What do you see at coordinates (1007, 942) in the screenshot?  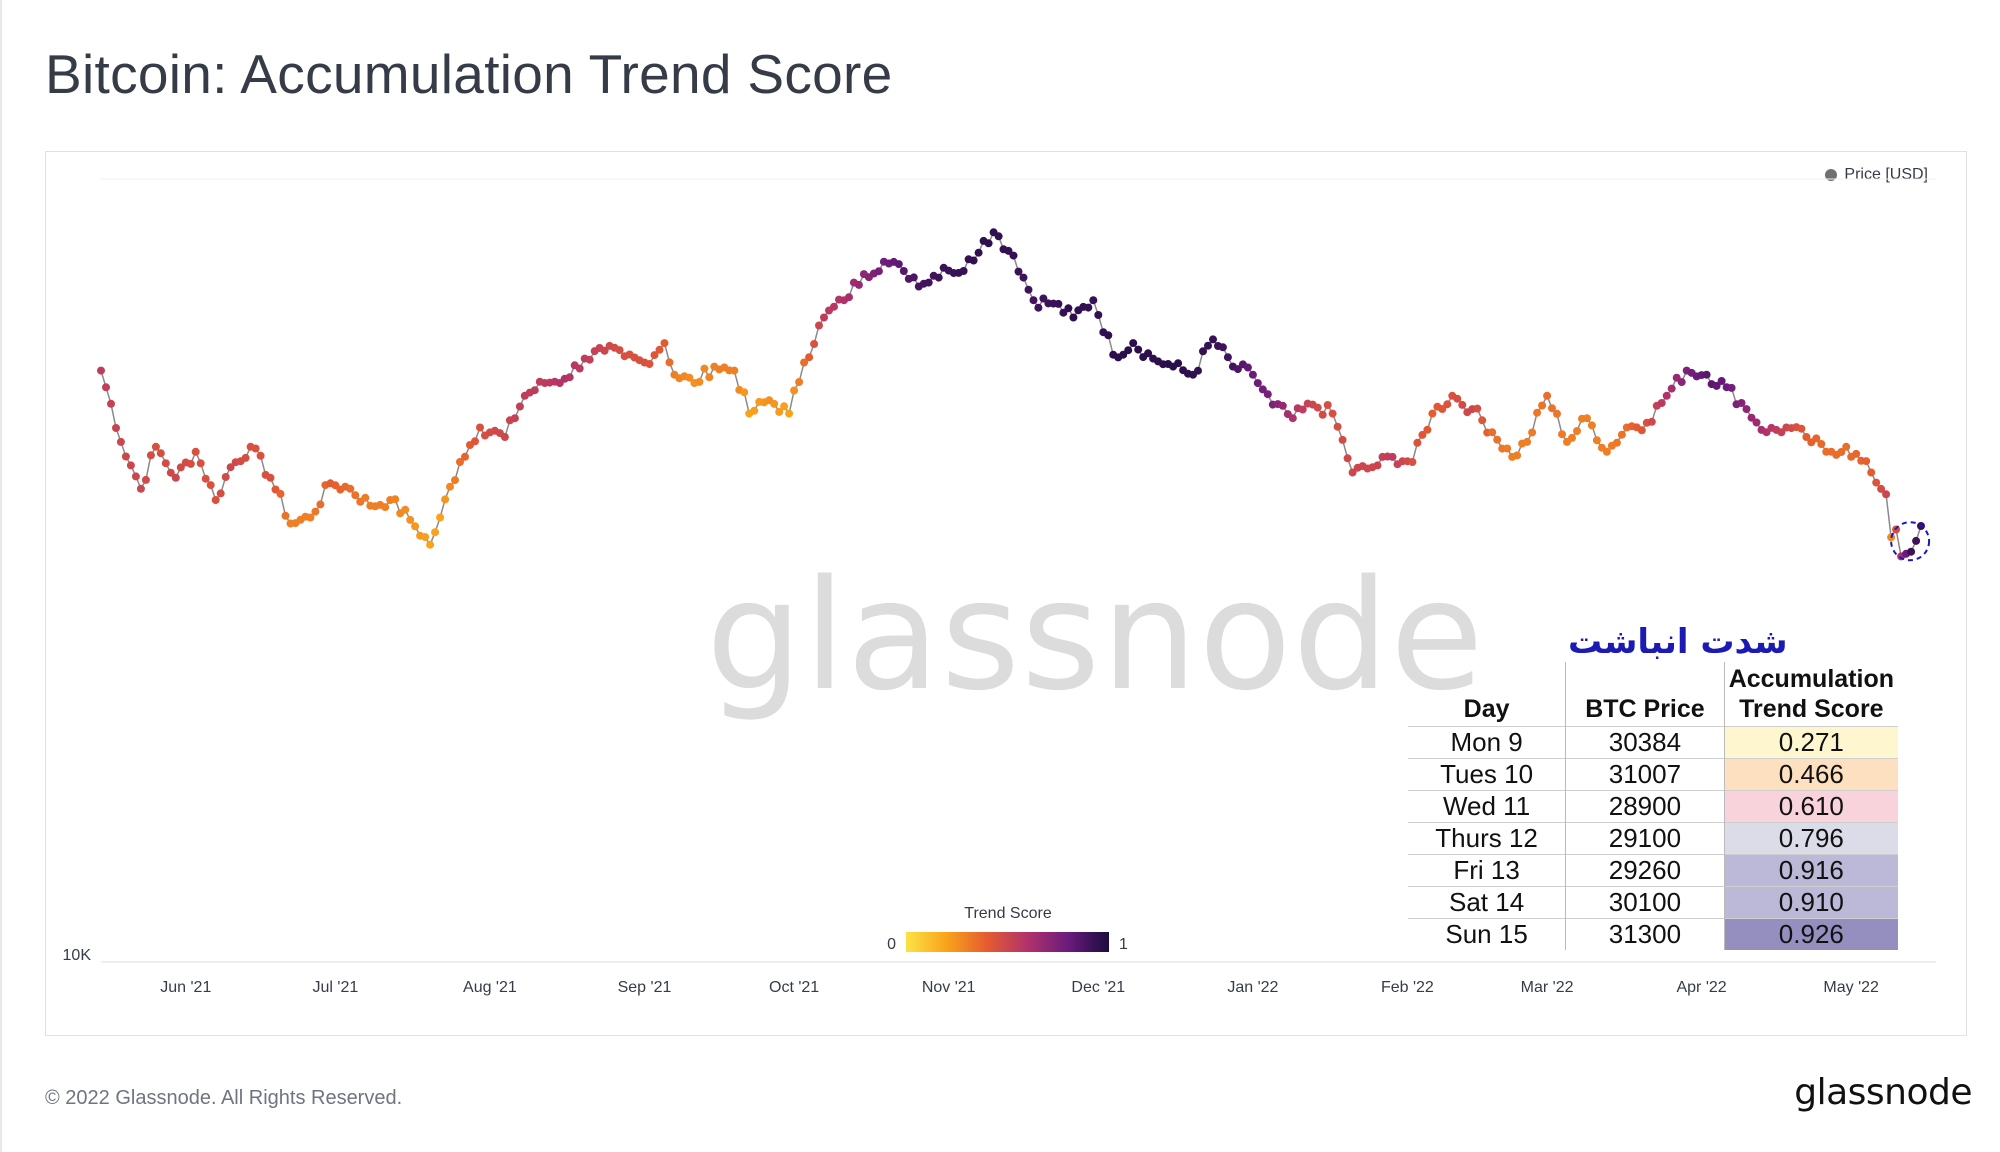 I see `colorbar-ramp` at bounding box center [1007, 942].